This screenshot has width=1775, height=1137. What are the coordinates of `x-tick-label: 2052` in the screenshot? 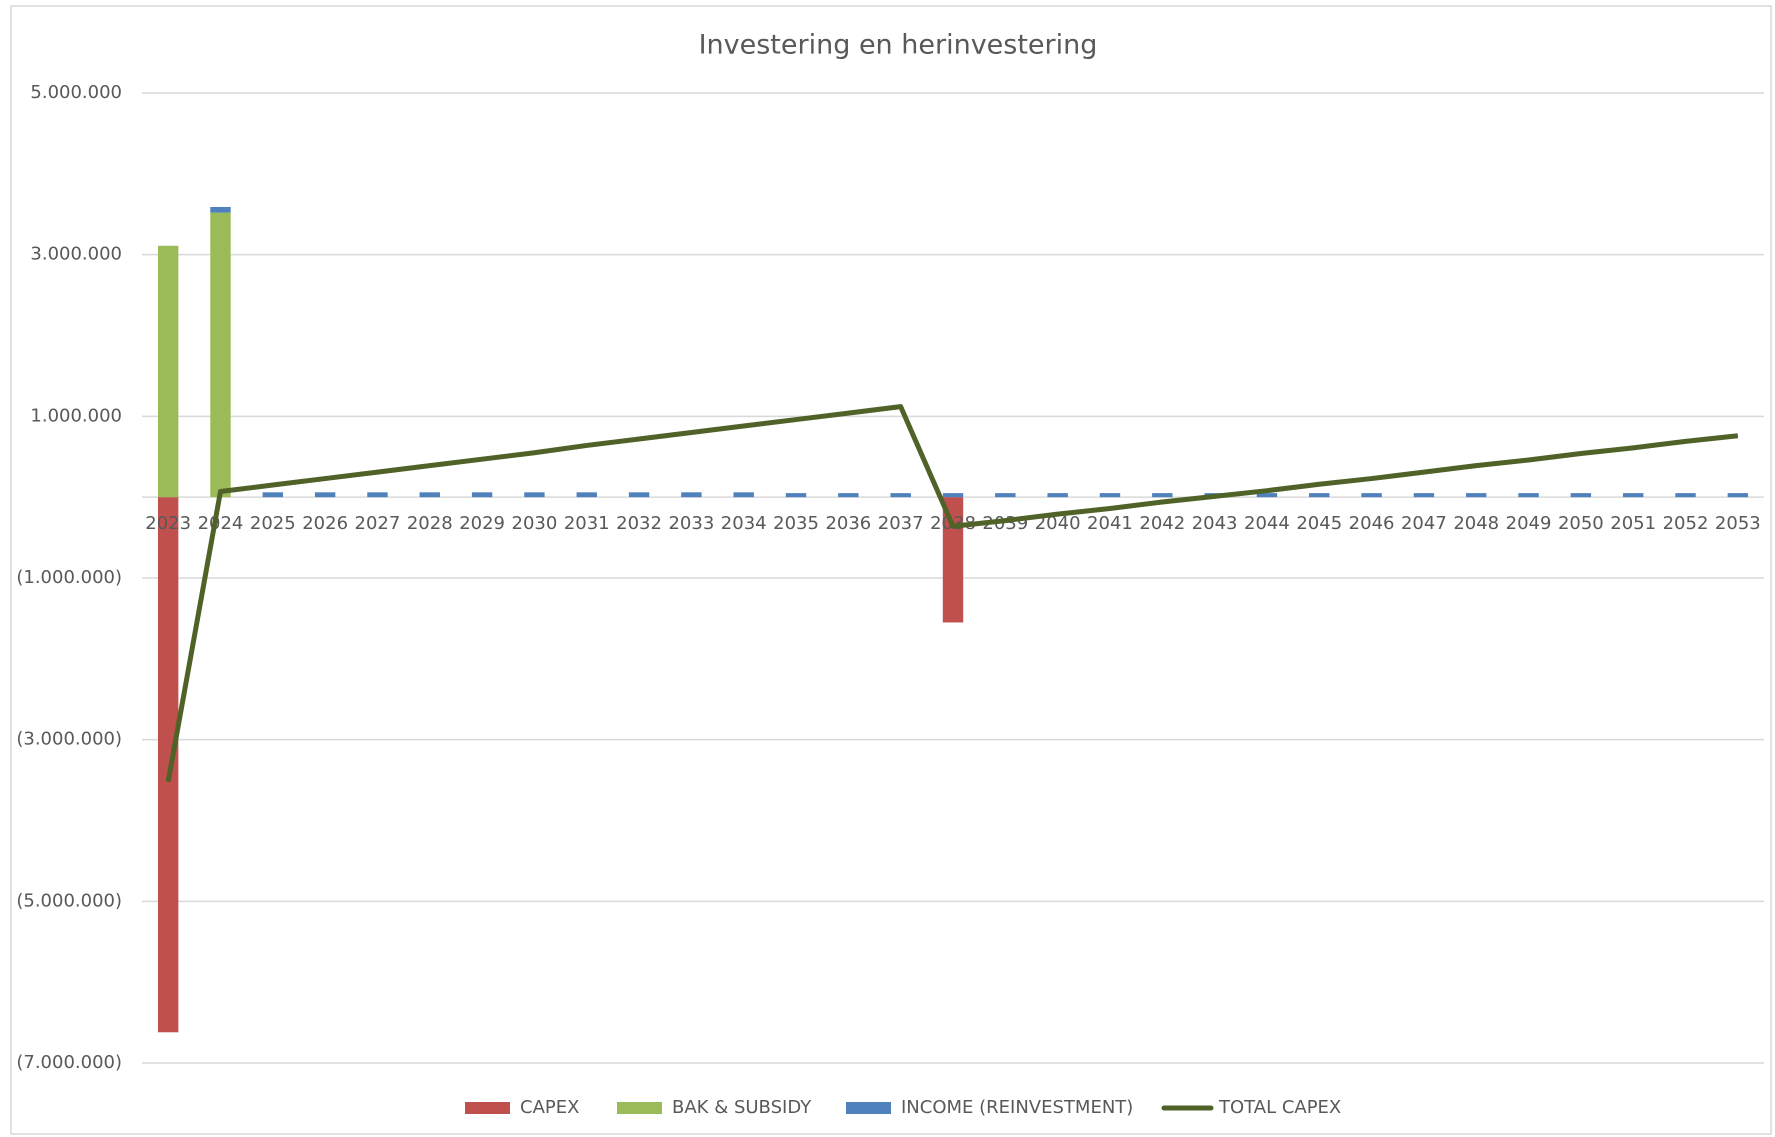 It's located at (1686, 523).